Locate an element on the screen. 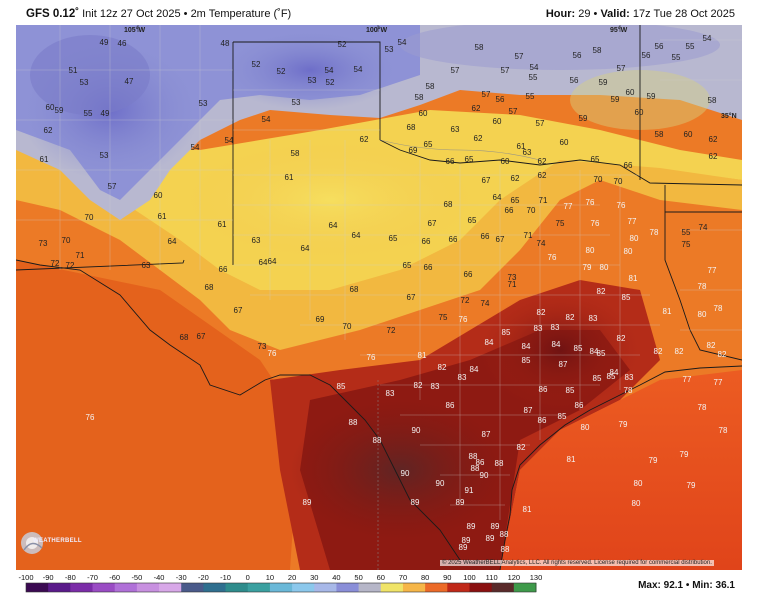 Image resolution: width=761 pixels, height=612 pixels. temperature-value: 59 is located at coordinates (603, 82).